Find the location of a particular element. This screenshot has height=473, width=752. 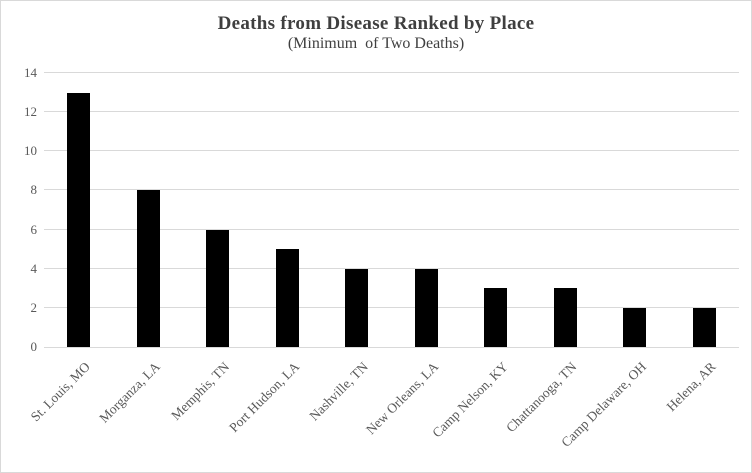

x-axis-label: Helena, AR is located at coordinates (691, 387).